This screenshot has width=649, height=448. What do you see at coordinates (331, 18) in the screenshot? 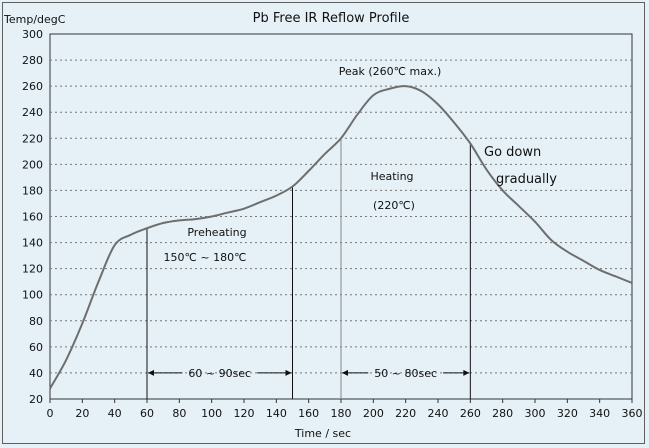
I see `chart-title: Pb Free IR Reflow Profile` at bounding box center [331, 18].